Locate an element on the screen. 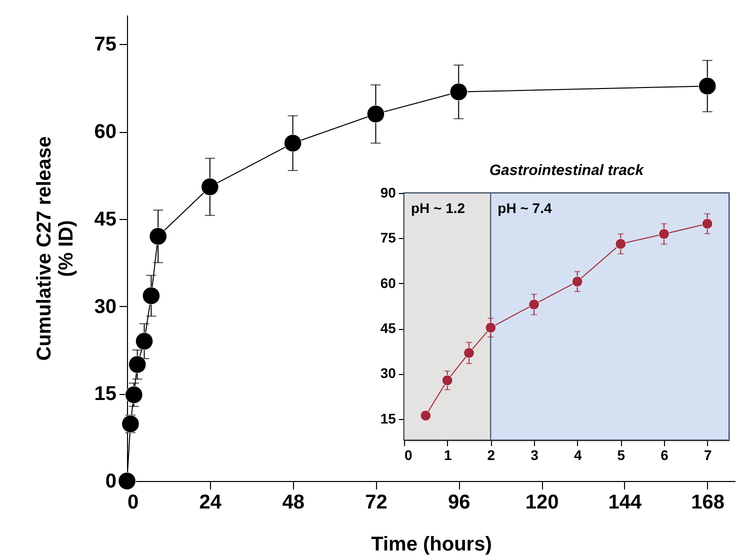 This screenshot has height=558, width=740. x-tick-label: 72 is located at coordinates (376, 503).